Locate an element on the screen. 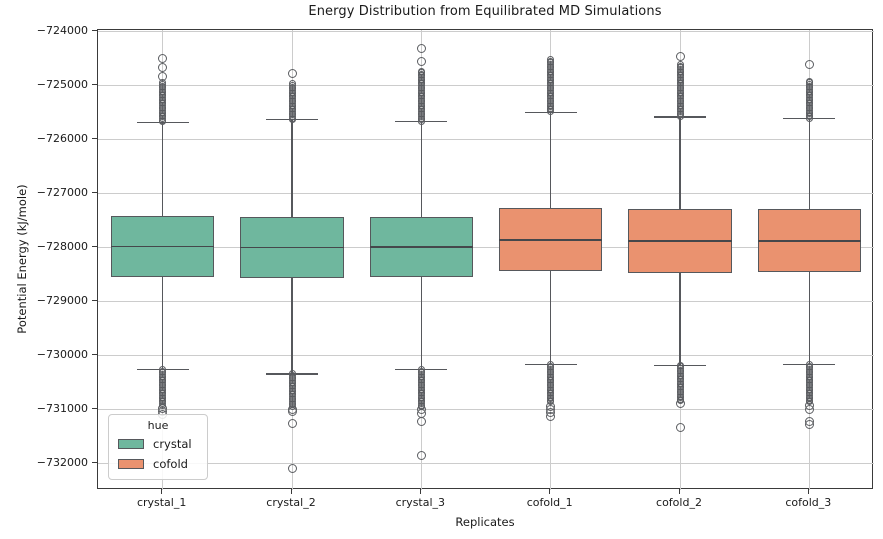 This screenshot has height=539, width=883. legend-label-cofold: cofold is located at coordinates (170, 464).